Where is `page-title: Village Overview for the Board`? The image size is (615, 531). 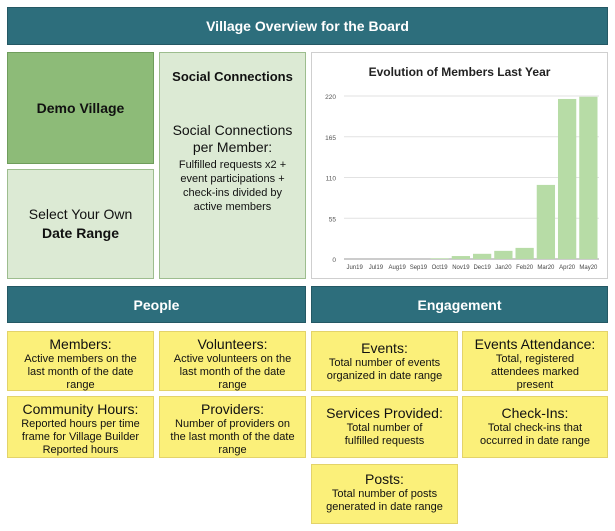 page-title: Village Overview for the Board is located at coordinates (307, 26).